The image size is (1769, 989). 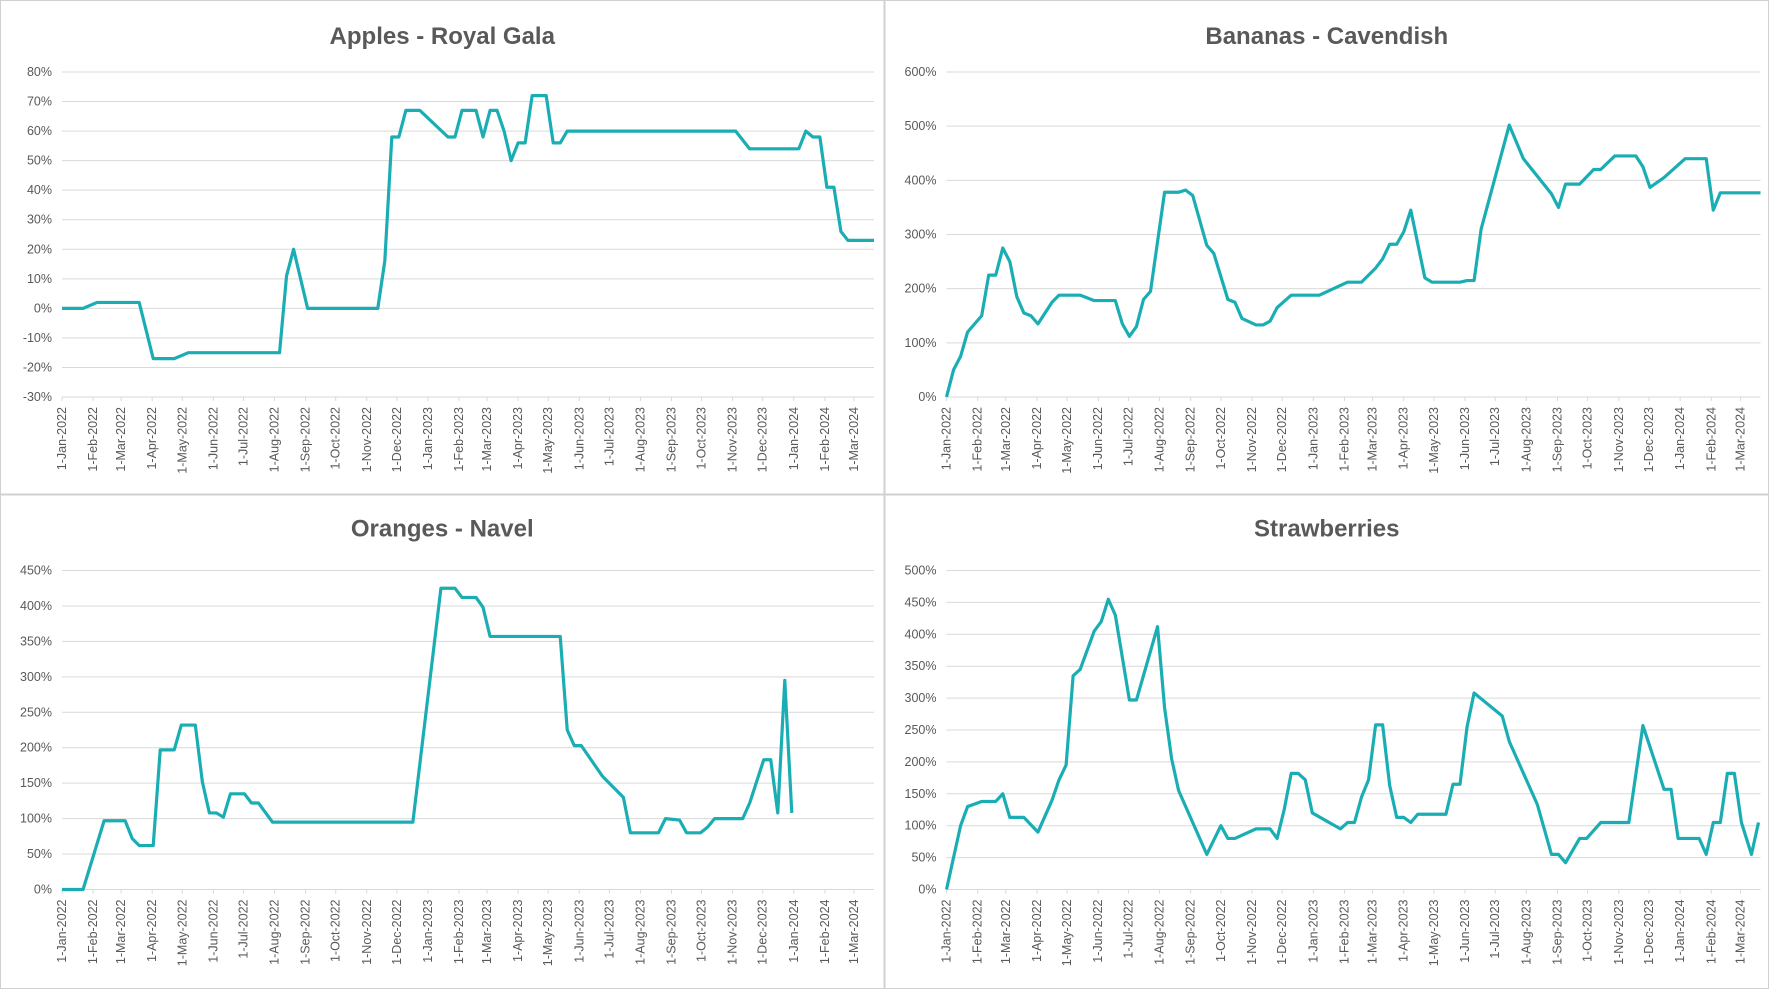 What do you see at coordinates (39, 190) in the screenshot?
I see `y-tick-label: 40%` at bounding box center [39, 190].